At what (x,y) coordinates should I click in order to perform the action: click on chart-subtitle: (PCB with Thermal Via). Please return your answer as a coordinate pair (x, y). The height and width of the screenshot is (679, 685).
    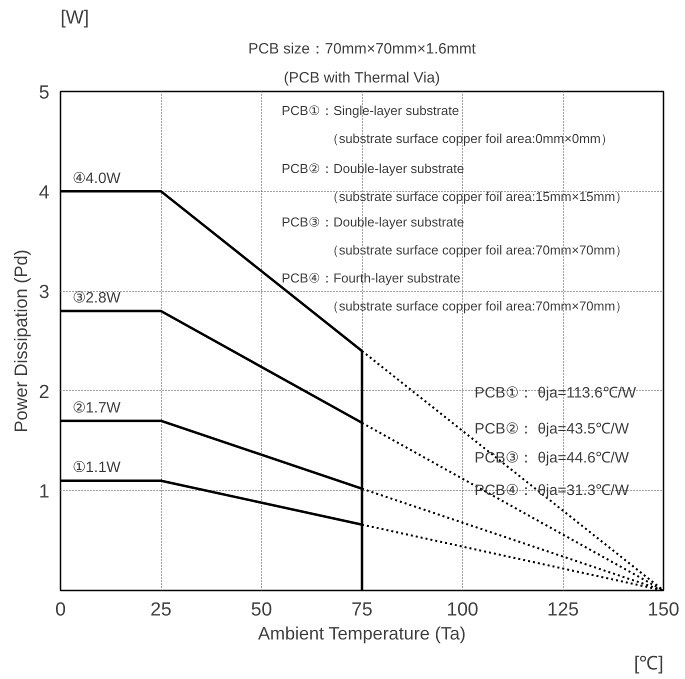
    Looking at the image, I should click on (362, 78).